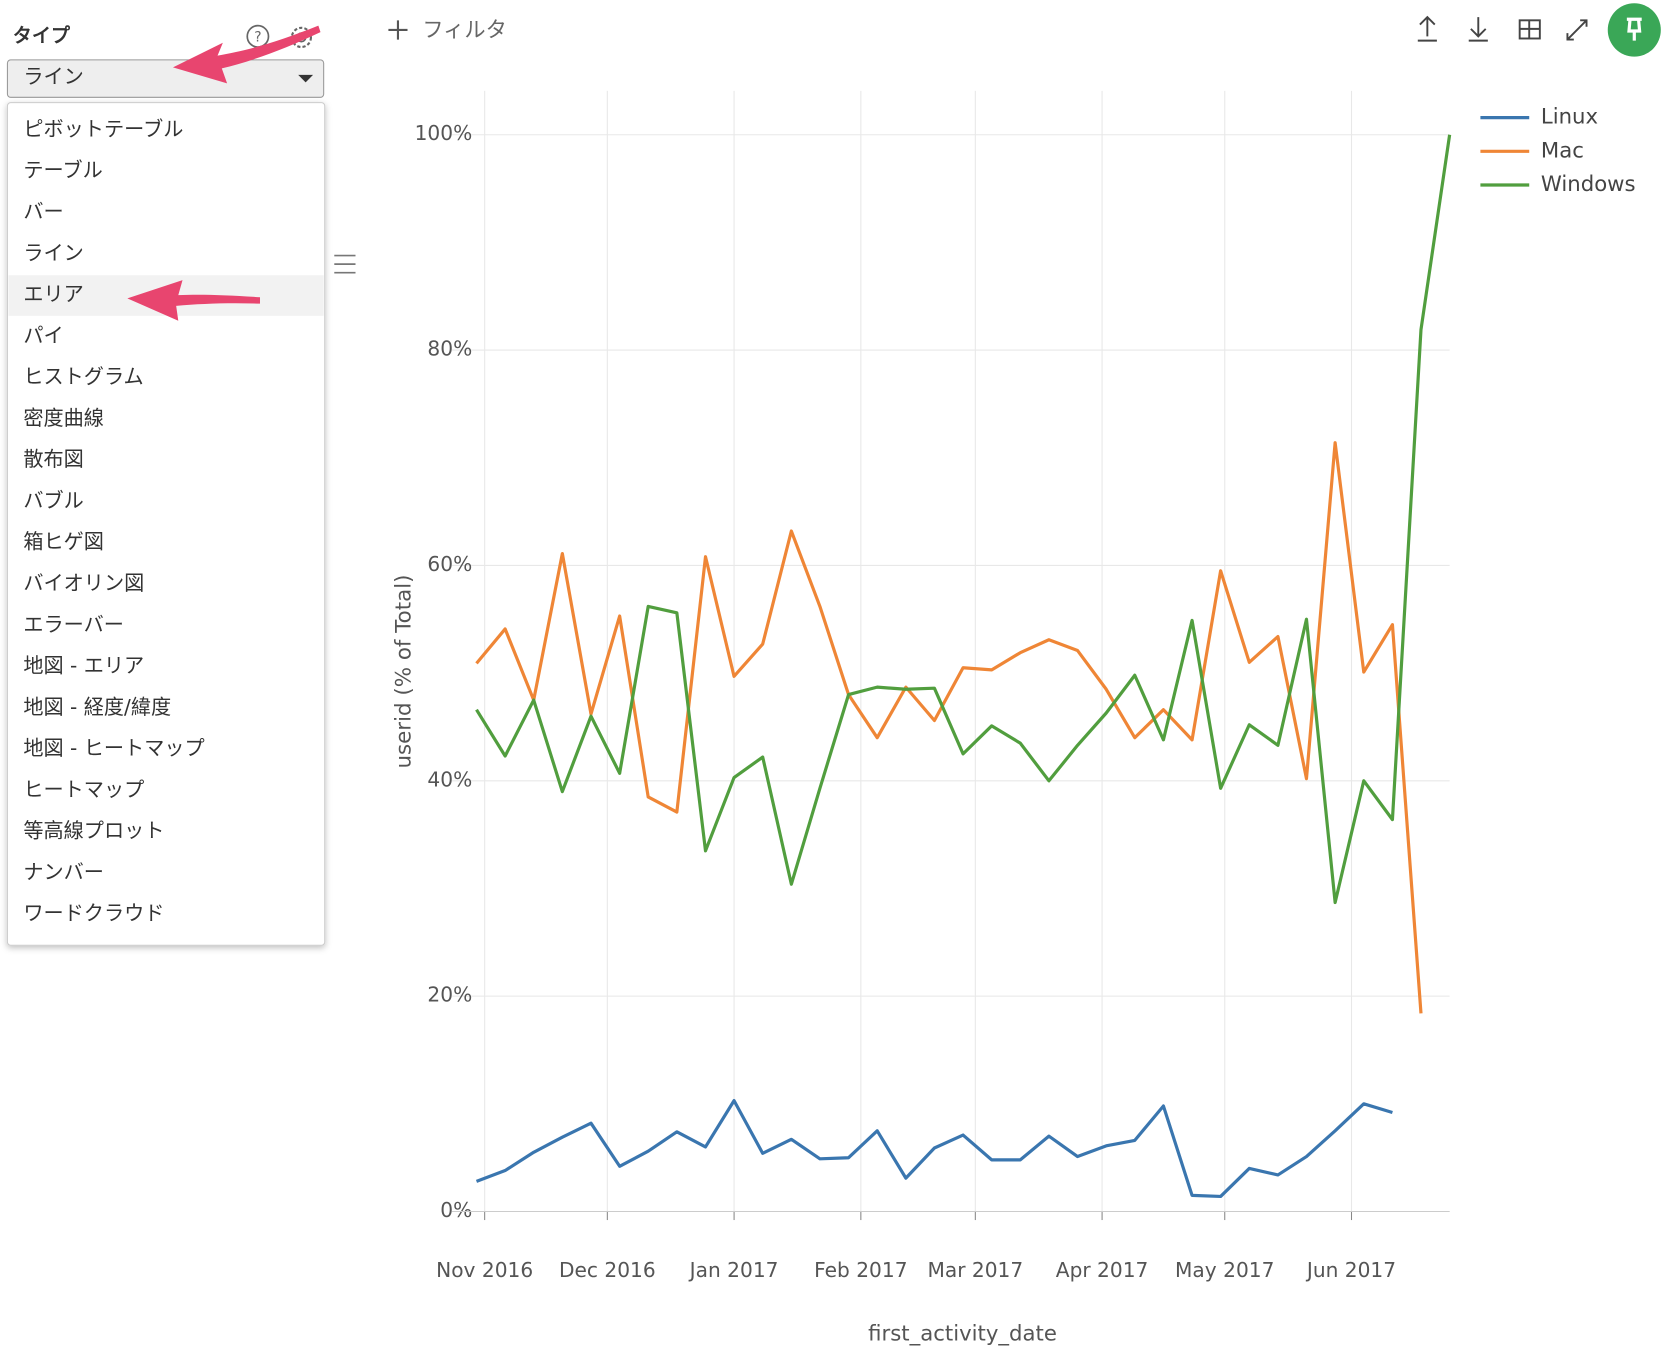 Image resolution: width=1664 pixels, height=1358 pixels. I want to click on menu-option: ヒートマップ, so click(83, 789).